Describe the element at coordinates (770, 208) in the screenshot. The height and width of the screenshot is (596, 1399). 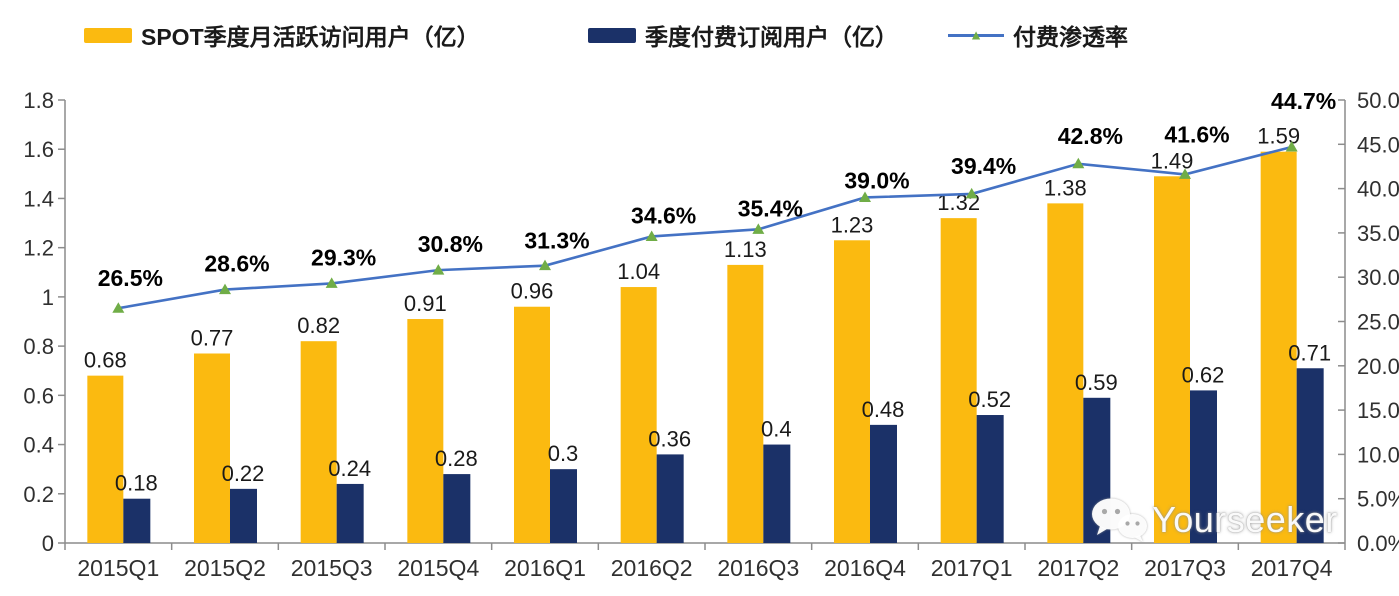
I see `penetration-percent-label: 35.4%` at that location.